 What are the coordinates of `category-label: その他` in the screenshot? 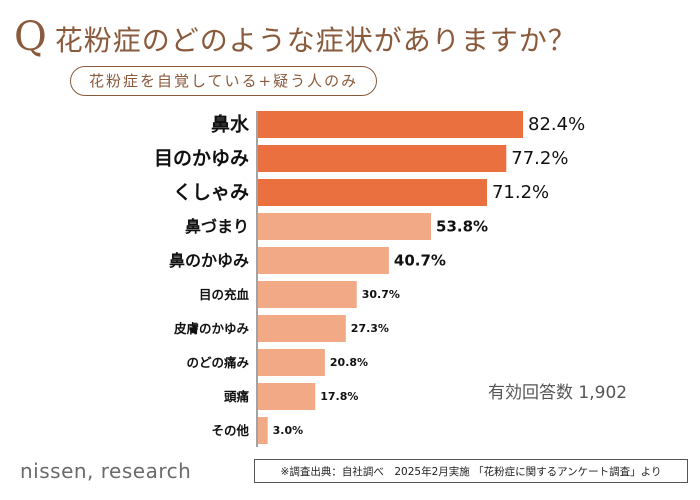 It's located at (230, 430).